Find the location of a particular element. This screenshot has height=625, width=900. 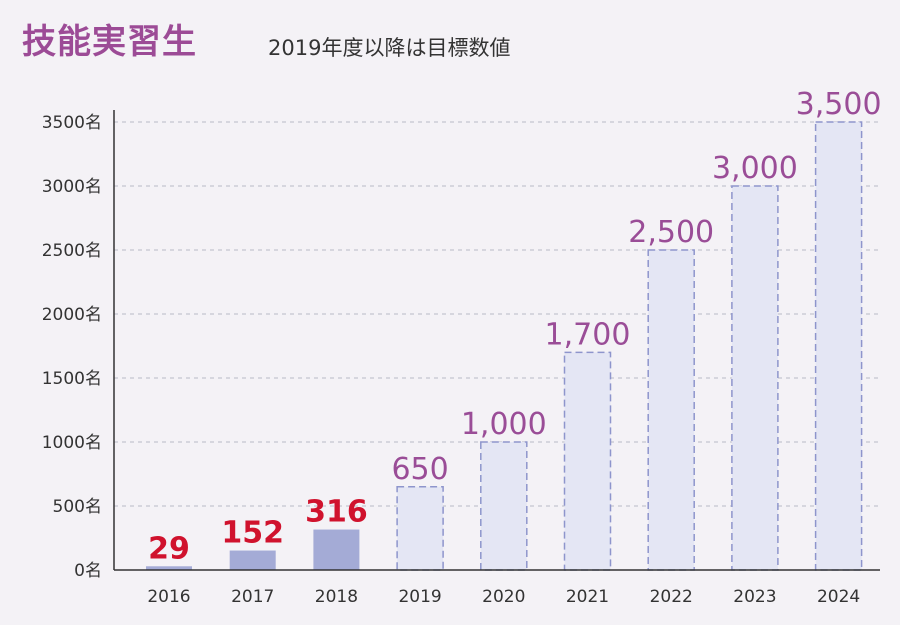

x-tick-label: 2021 is located at coordinates (587, 597).